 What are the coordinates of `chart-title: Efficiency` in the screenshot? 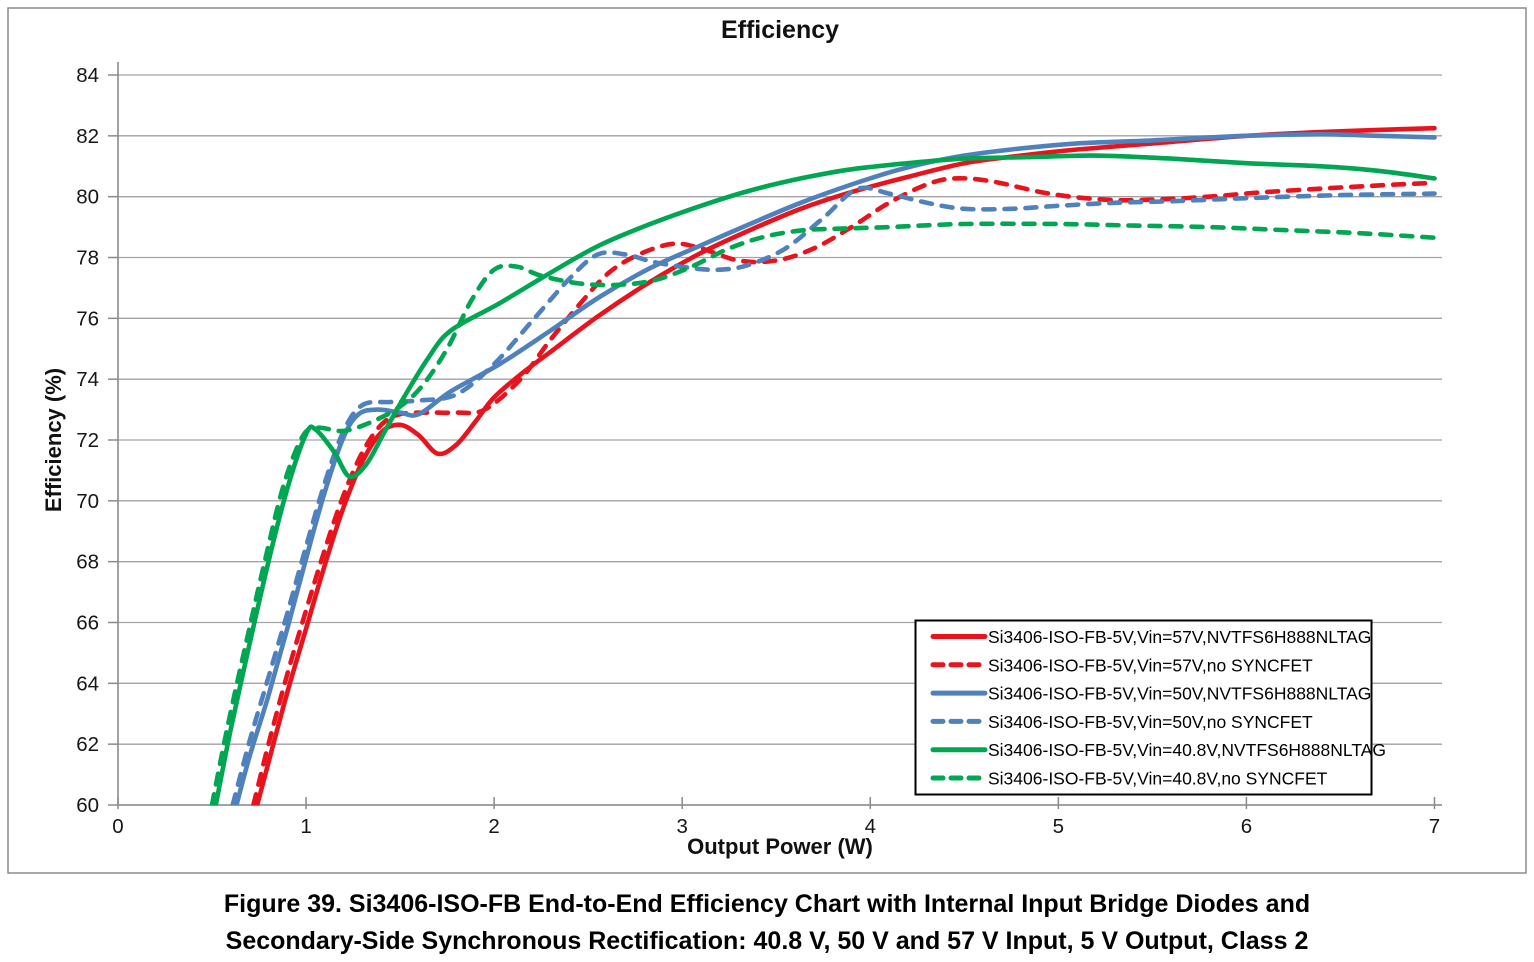 It's located at (780, 30).